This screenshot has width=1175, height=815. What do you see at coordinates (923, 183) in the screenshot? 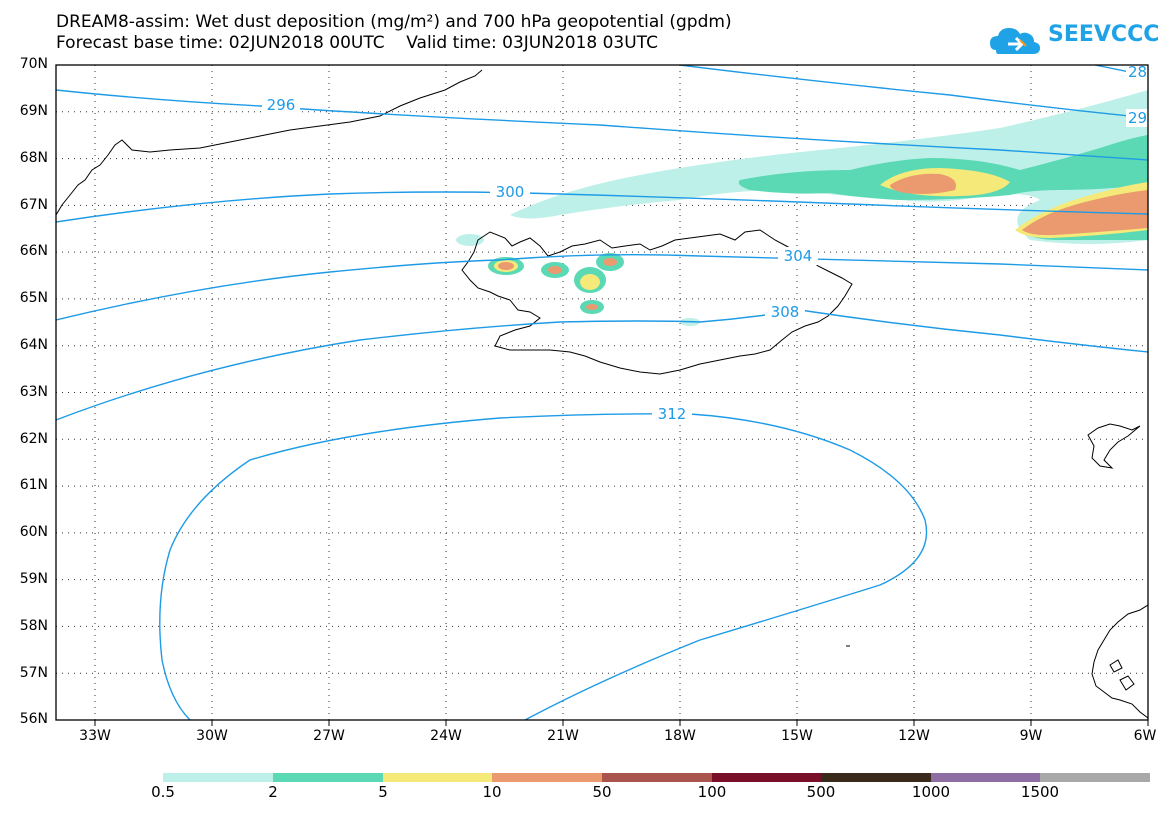
I see `dust-area-orange` at bounding box center [923, 183].